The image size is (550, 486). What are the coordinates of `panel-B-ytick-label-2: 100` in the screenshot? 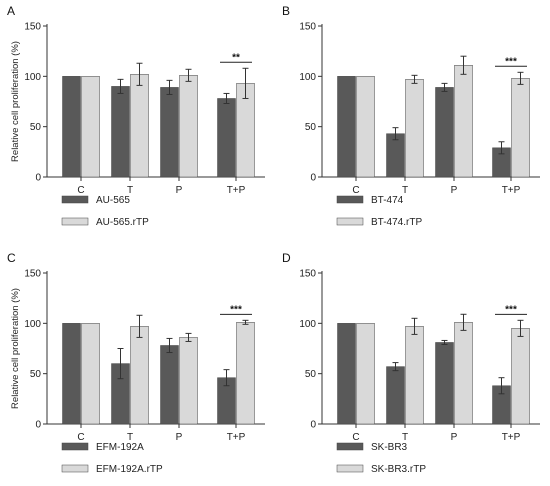 It's located at (307, 77).